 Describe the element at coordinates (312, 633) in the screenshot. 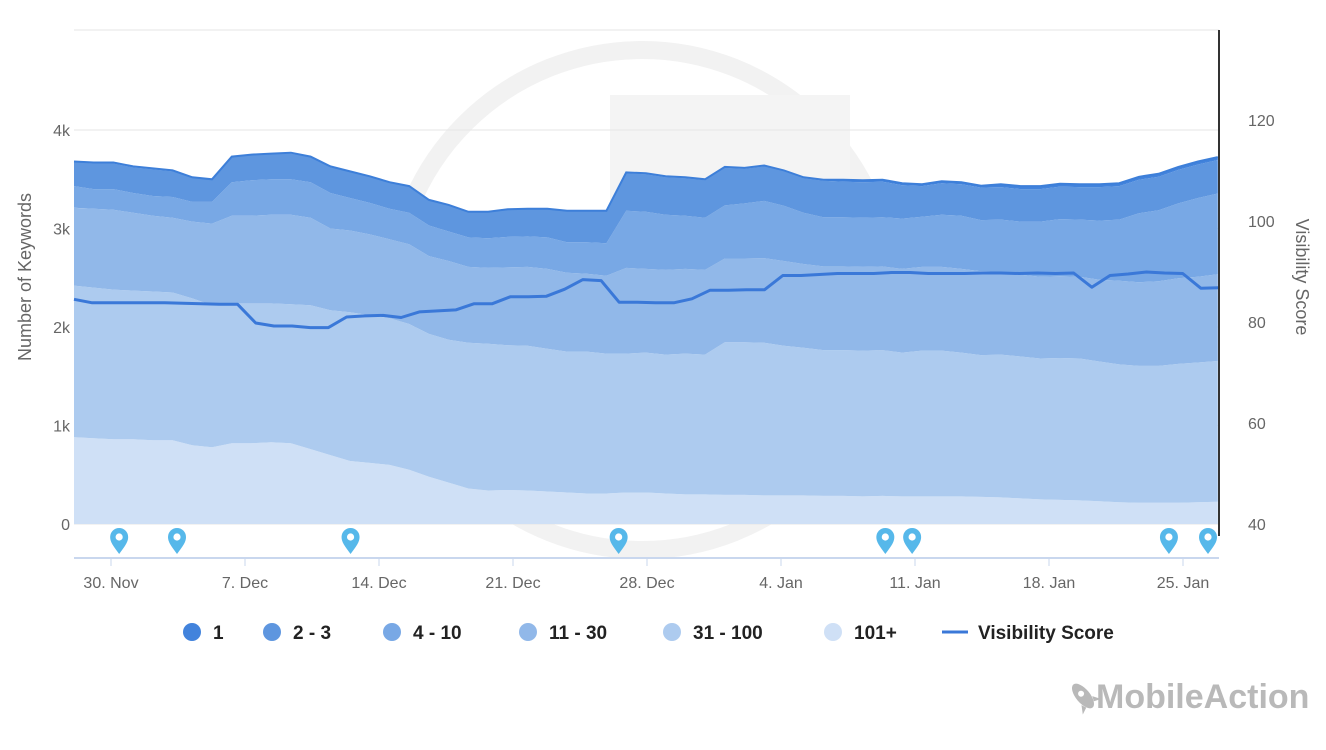

I see `legend-label: 2 - 3` at that location.